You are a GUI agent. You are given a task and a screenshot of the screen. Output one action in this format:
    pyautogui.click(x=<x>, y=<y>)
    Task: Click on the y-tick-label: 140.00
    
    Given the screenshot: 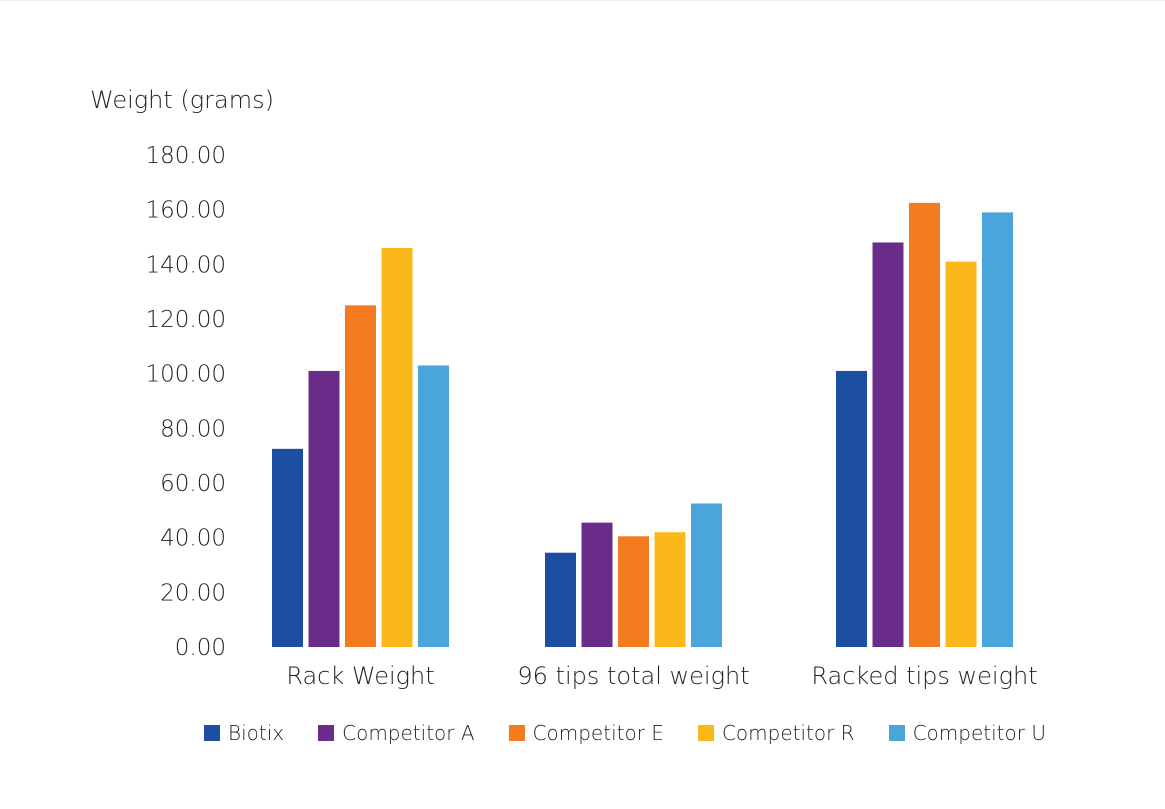 What is the action you would take?
    pyautogui.click(x=186, y=265)
    